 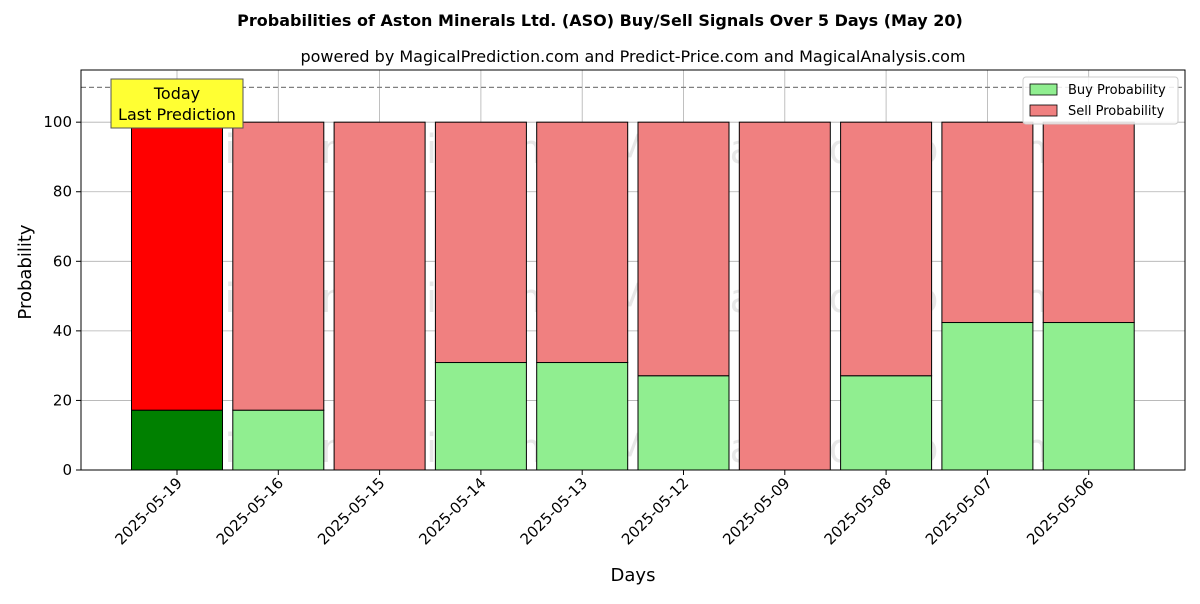 I want to click on x-axis-title: Days, so click(x=633, y=575).